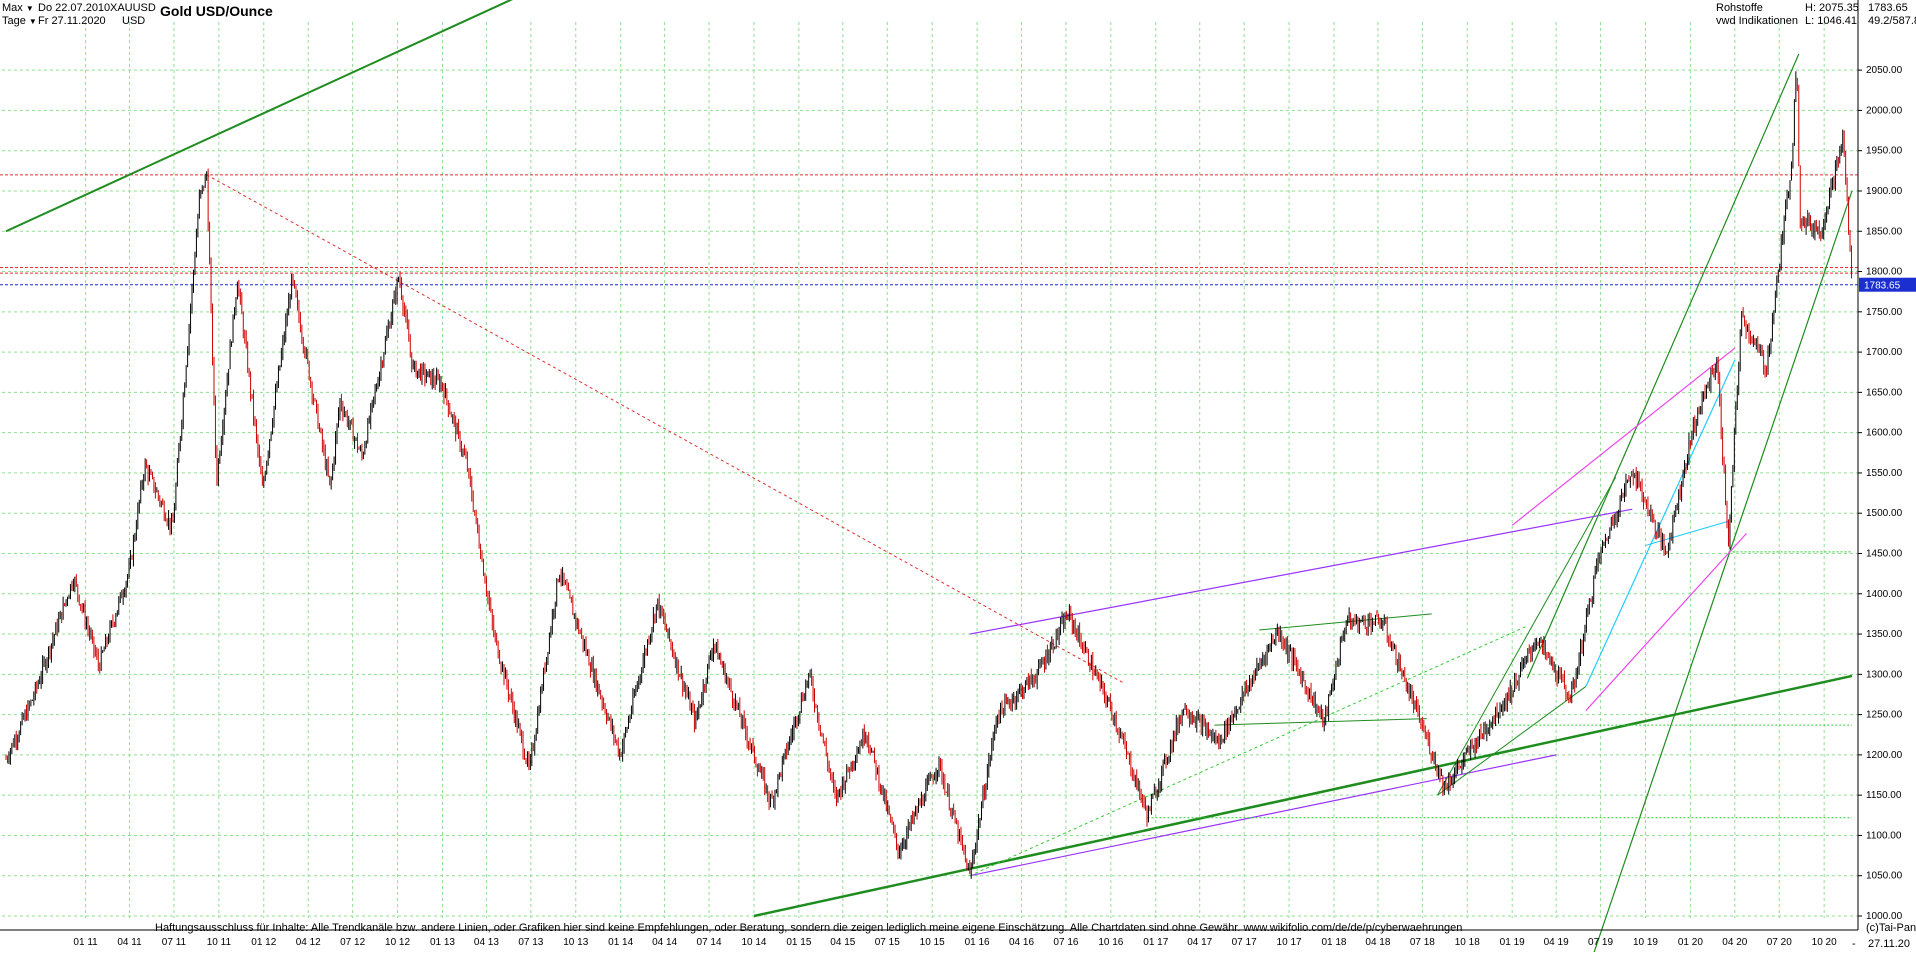  Describe the element at coordinates (1884, 70) in the screenshot. I see `y-tick-label: 2050.00` at that location.